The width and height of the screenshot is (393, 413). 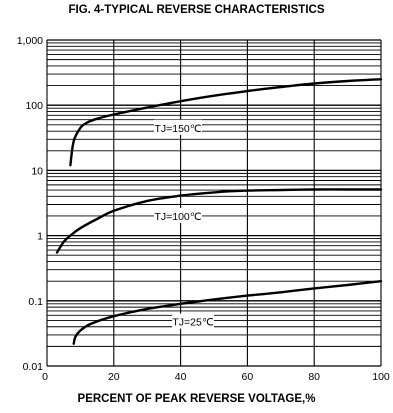 What do you see at coordinates (30, 41) in the screenshot?
I see `y-tick-label: 1,000` at bounding box center [30, 41].